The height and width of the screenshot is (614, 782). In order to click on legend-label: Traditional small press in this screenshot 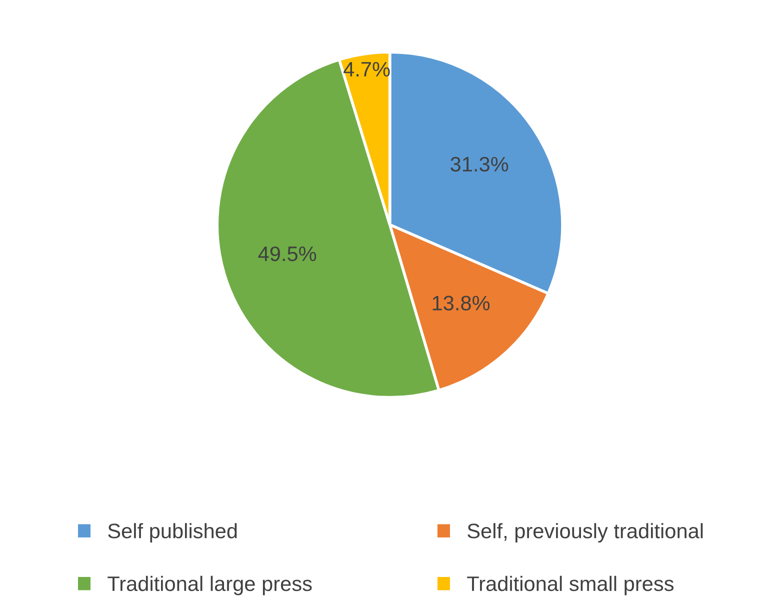, I will do `click(570, 586)`.